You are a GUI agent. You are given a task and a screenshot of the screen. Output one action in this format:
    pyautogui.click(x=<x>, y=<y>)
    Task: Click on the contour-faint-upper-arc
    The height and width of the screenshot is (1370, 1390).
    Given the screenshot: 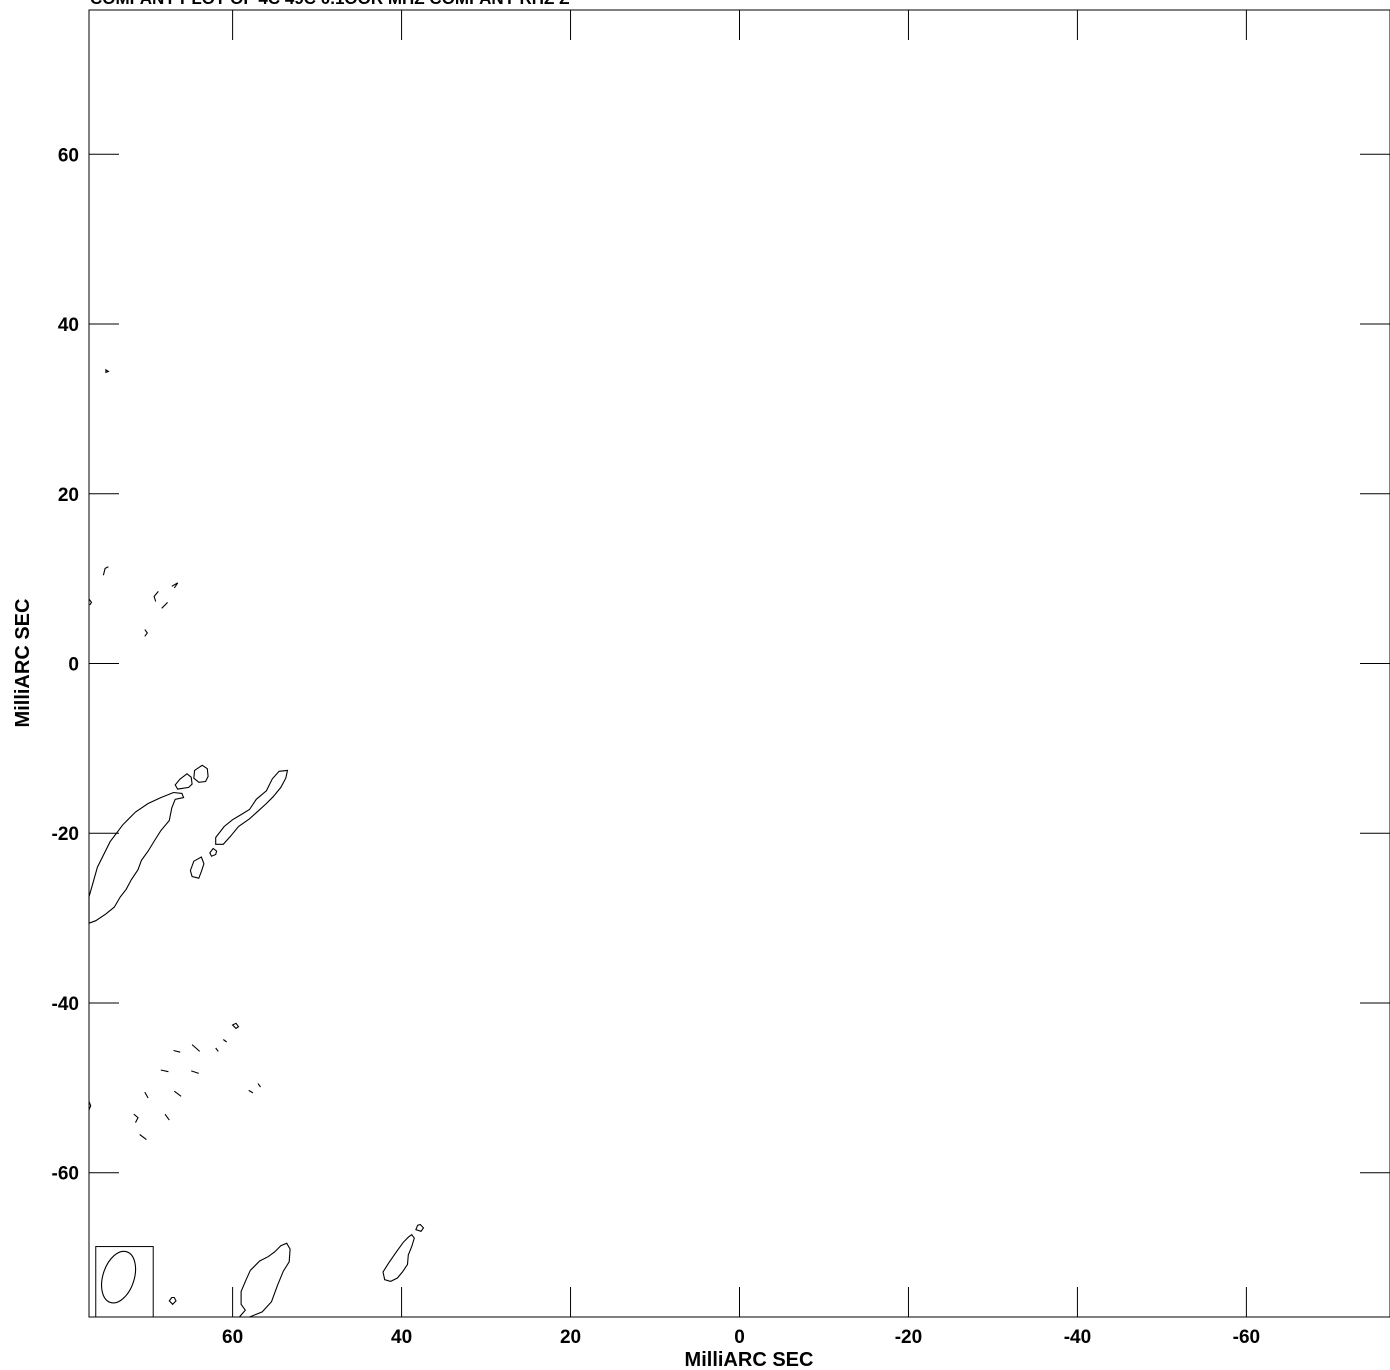 What is the action you would take?
    pyautogui.click(x=156, y=596)
    